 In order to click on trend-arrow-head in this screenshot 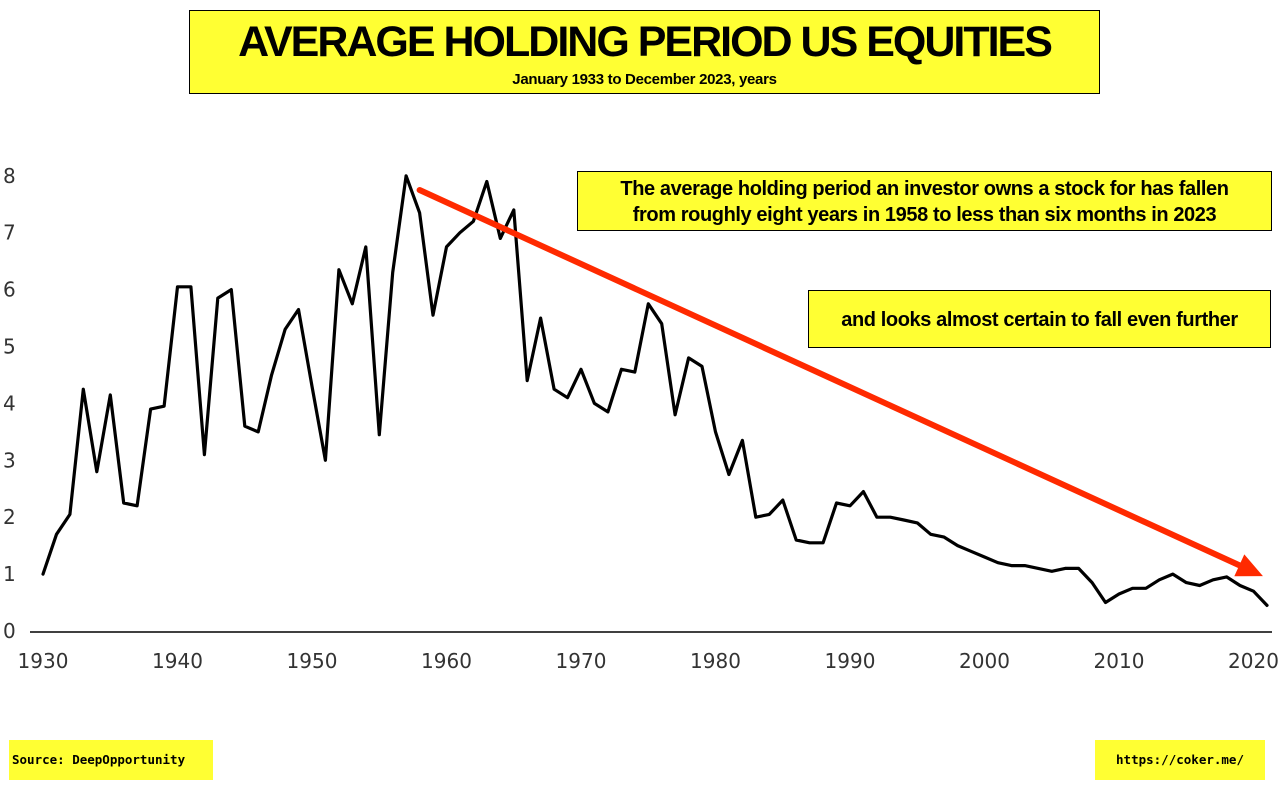, I will do `click(1248, 565)`.